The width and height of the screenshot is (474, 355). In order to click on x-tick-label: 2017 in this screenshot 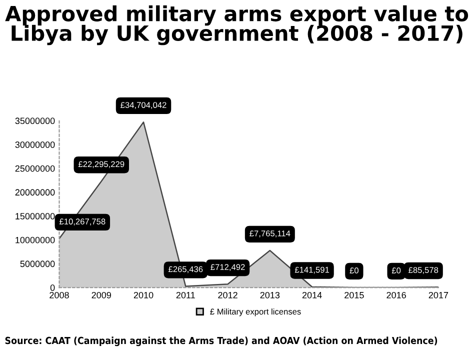, I will do `click(438, 295)`.